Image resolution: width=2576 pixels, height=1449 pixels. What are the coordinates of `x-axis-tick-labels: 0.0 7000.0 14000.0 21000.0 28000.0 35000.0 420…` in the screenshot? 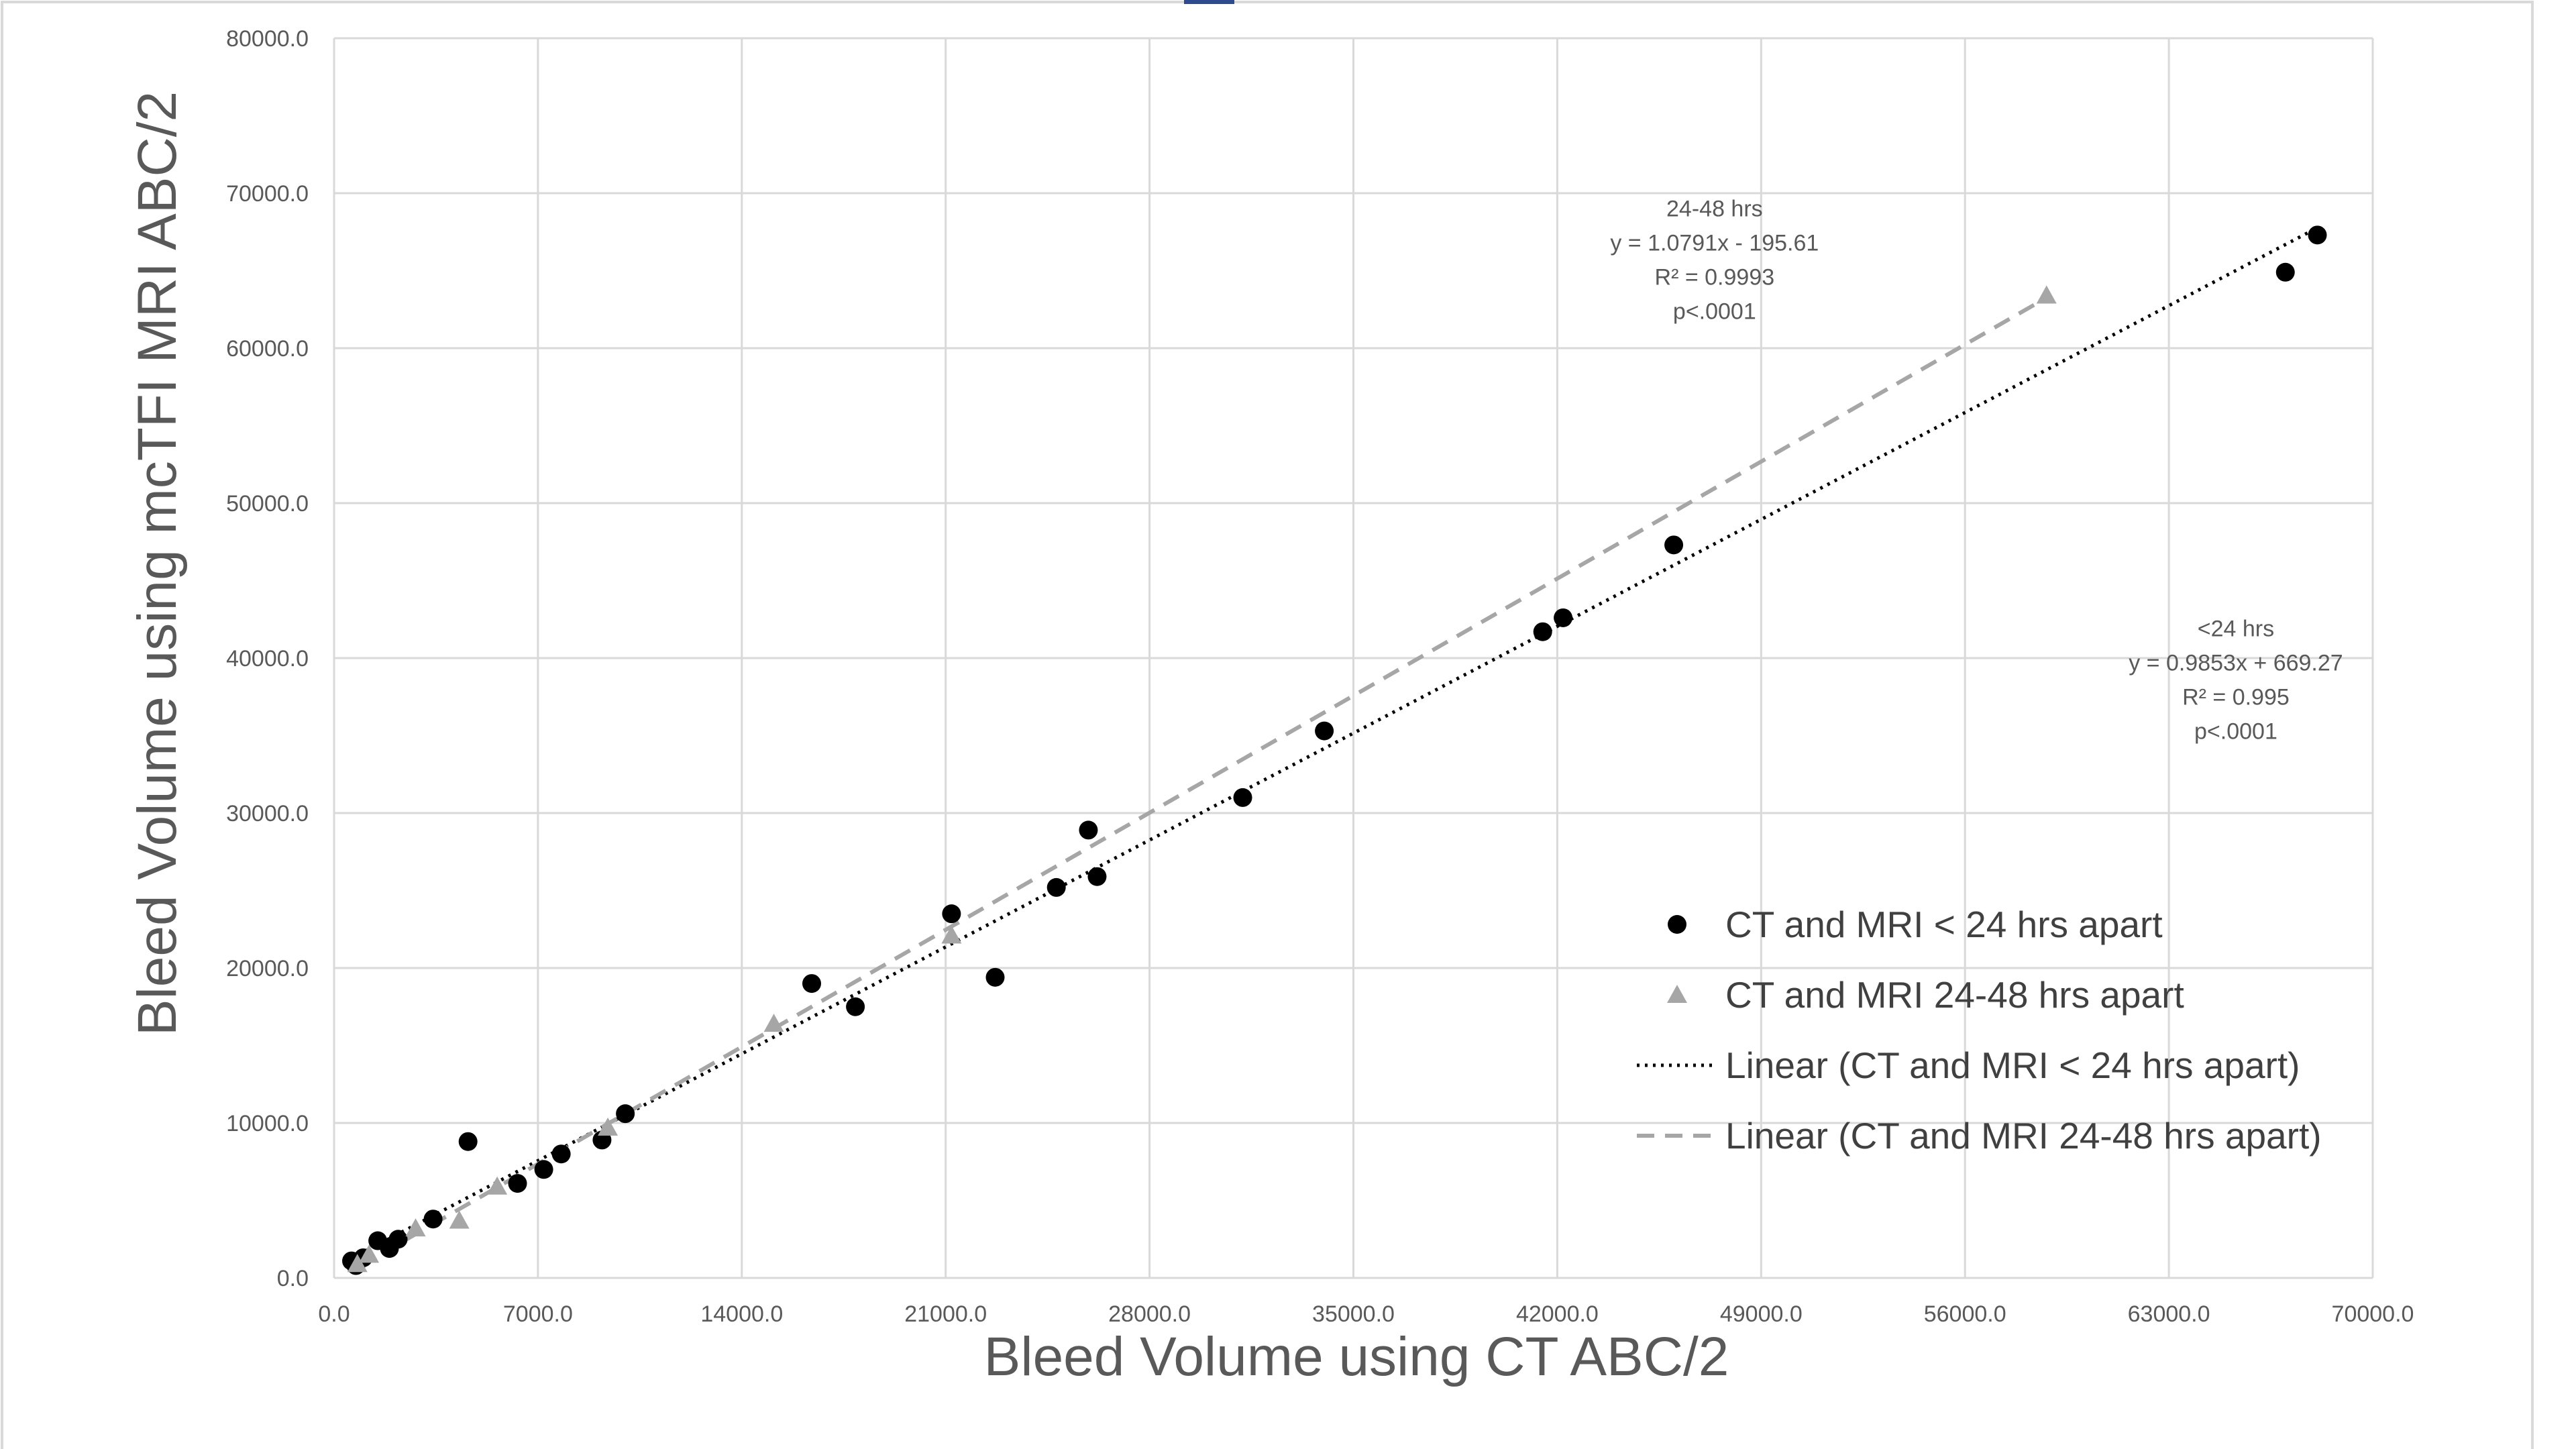 It's located at (1366, 1314).